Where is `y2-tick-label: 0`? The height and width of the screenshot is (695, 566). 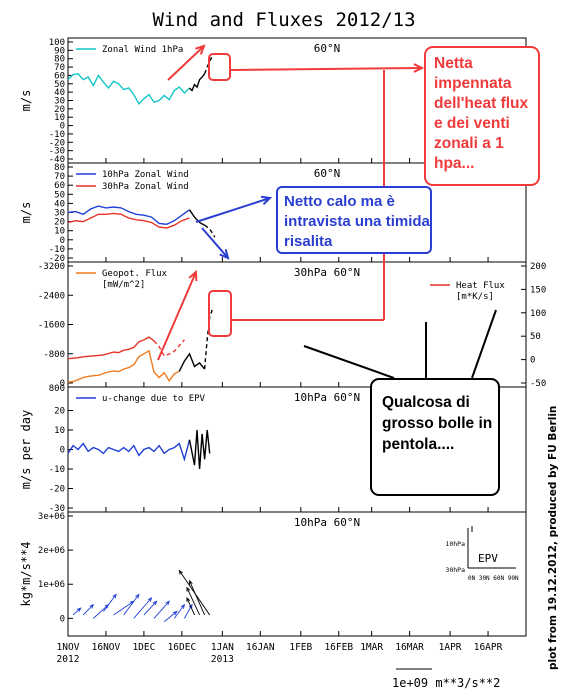
y2-tick-label: 0 is located at coordinates (532, 361).